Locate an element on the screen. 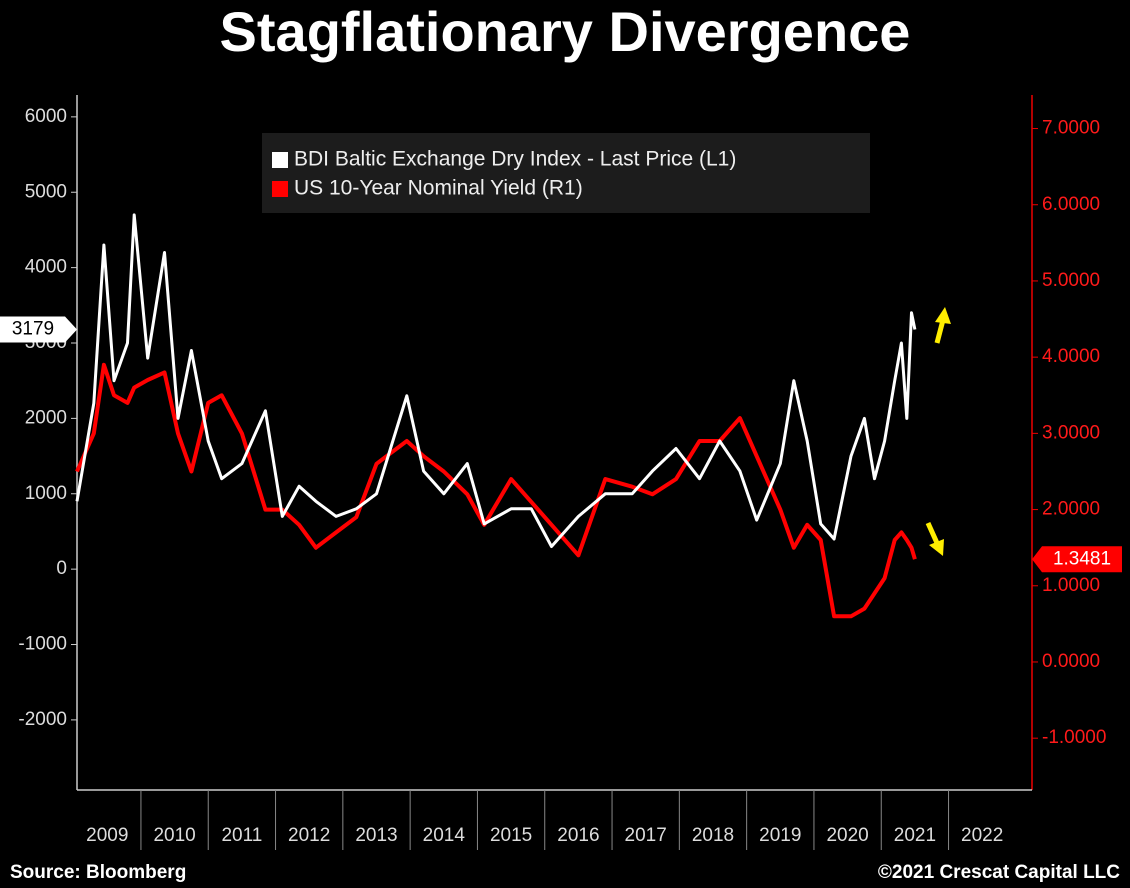 The width and height of the screenshot is (1130, 888). x-tick-label: 2017 is located at coordinates (646, 835).